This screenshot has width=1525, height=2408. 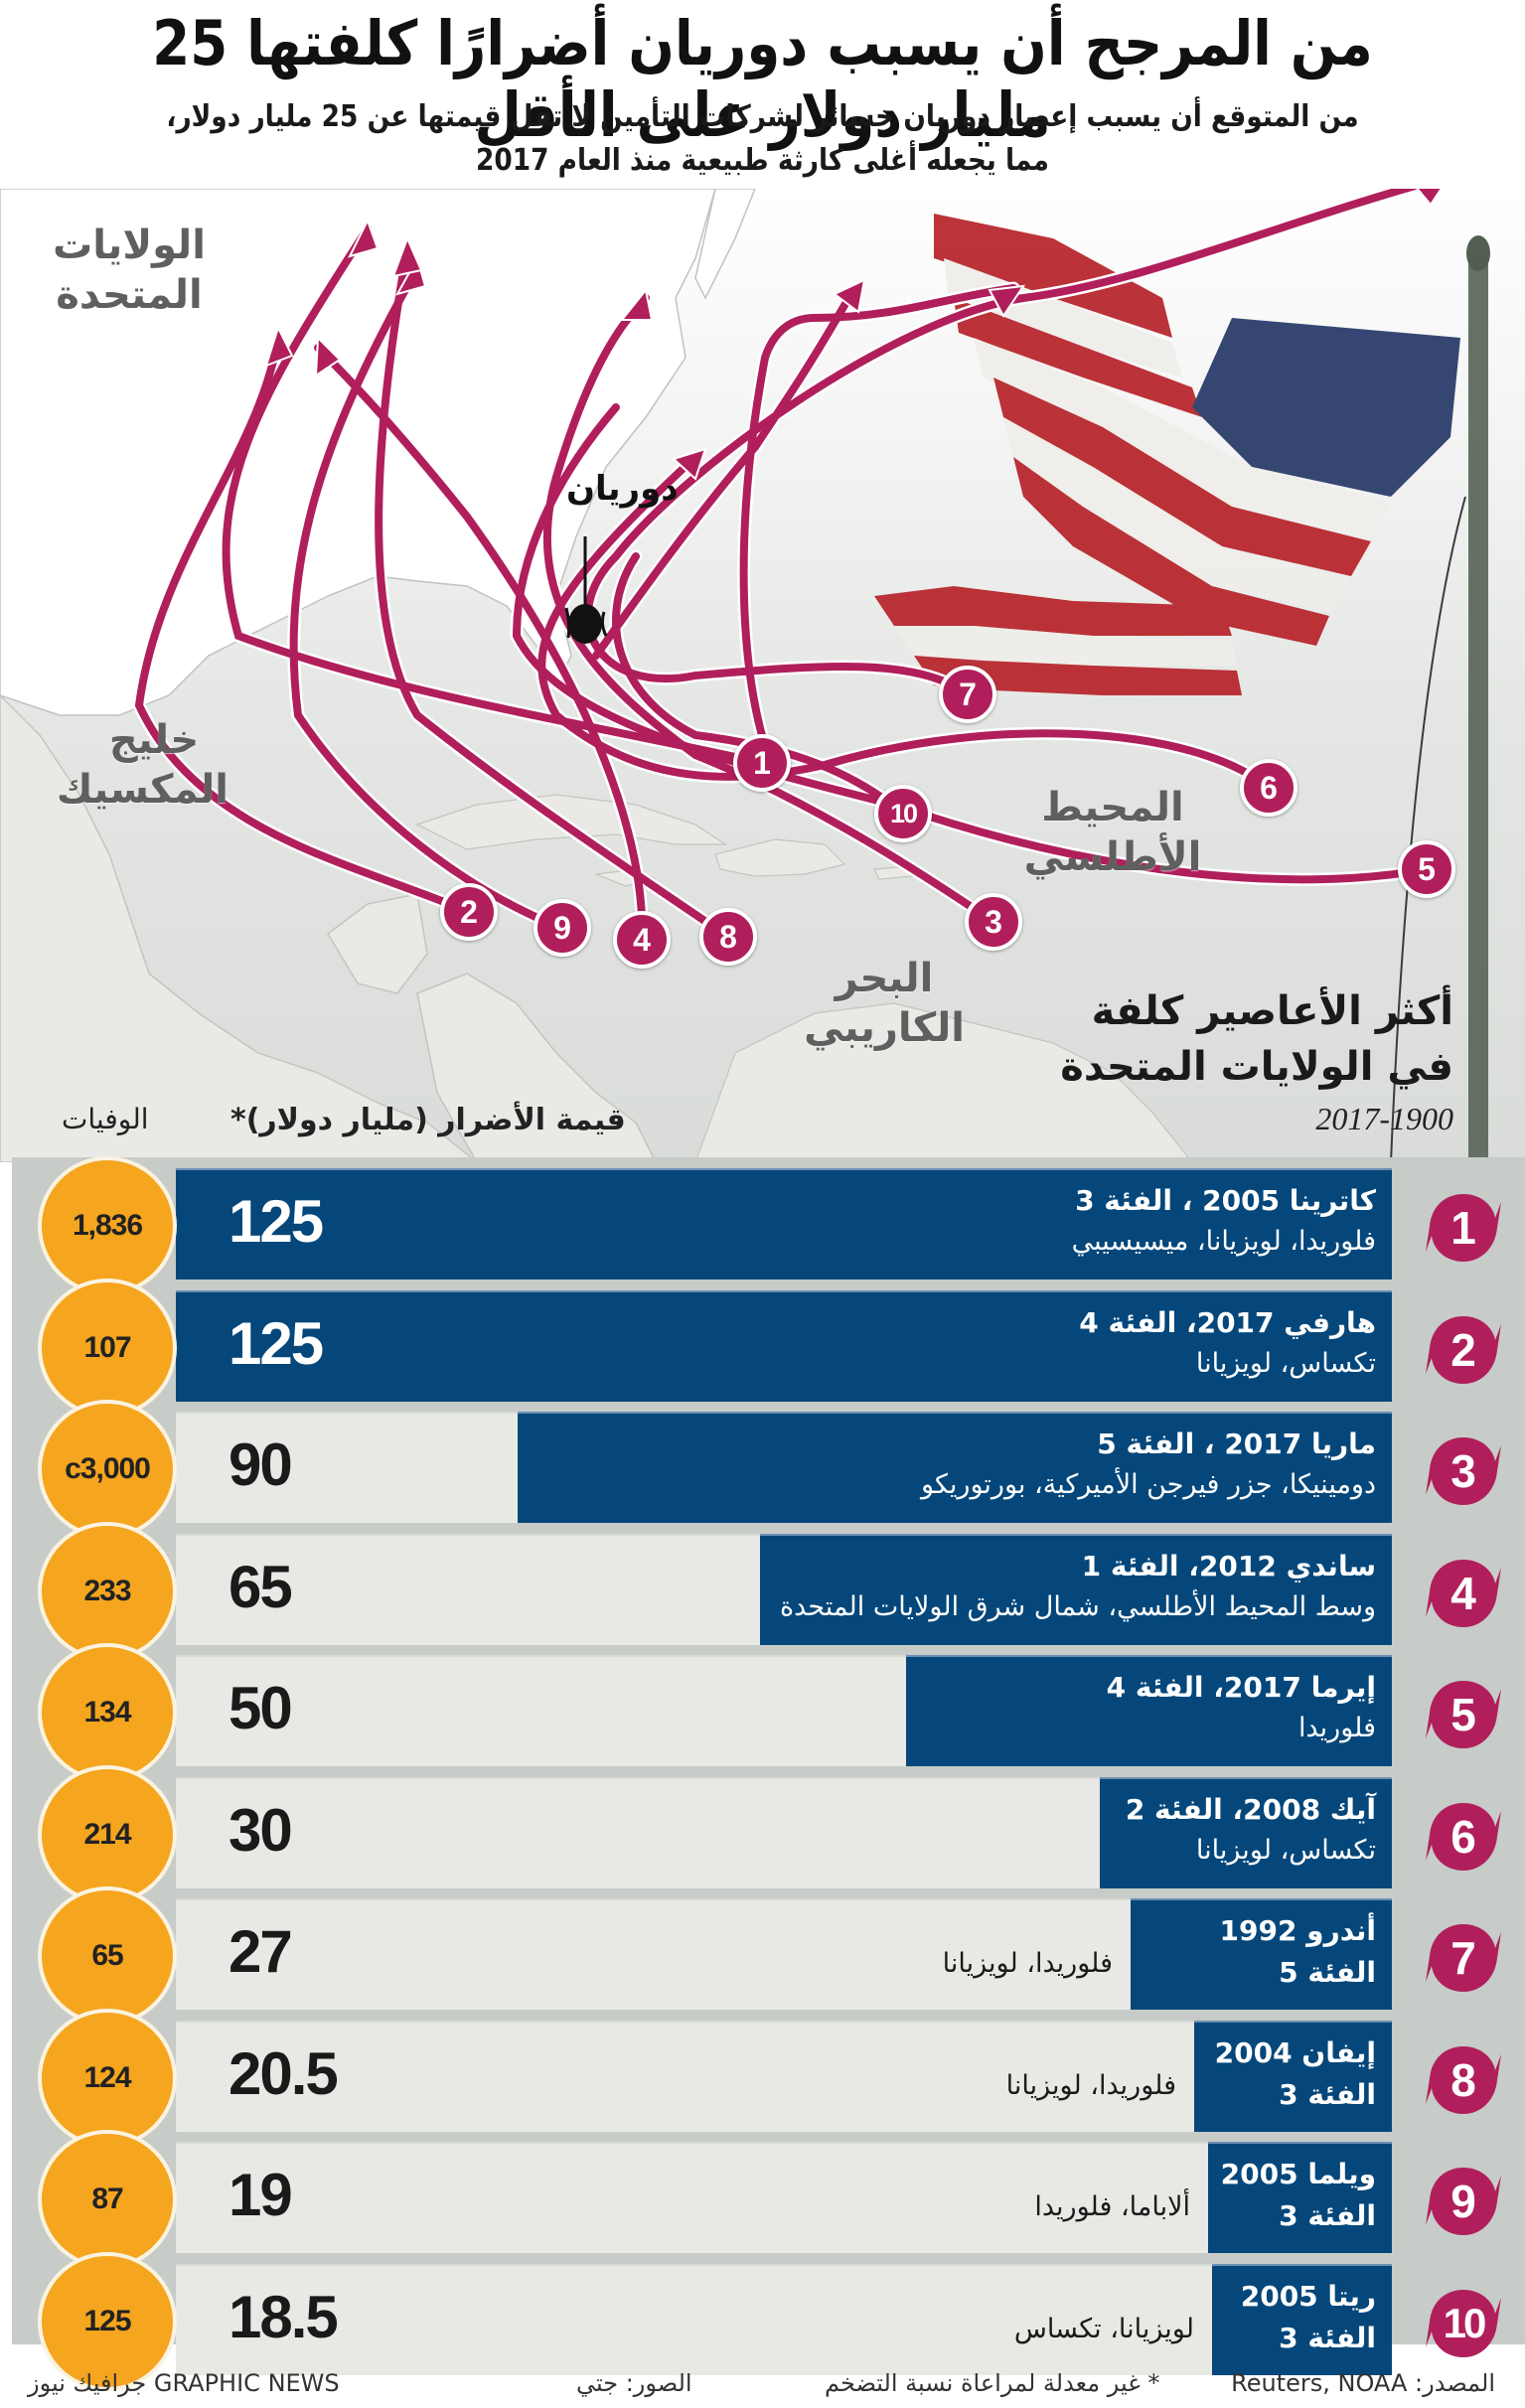 What do you see at coordinates (184, 2383) in the screenshot?
I see `graphic-news-credit: GRAPHIC NEWS جرافيك نيوز` at bounding box center [184, 2383].